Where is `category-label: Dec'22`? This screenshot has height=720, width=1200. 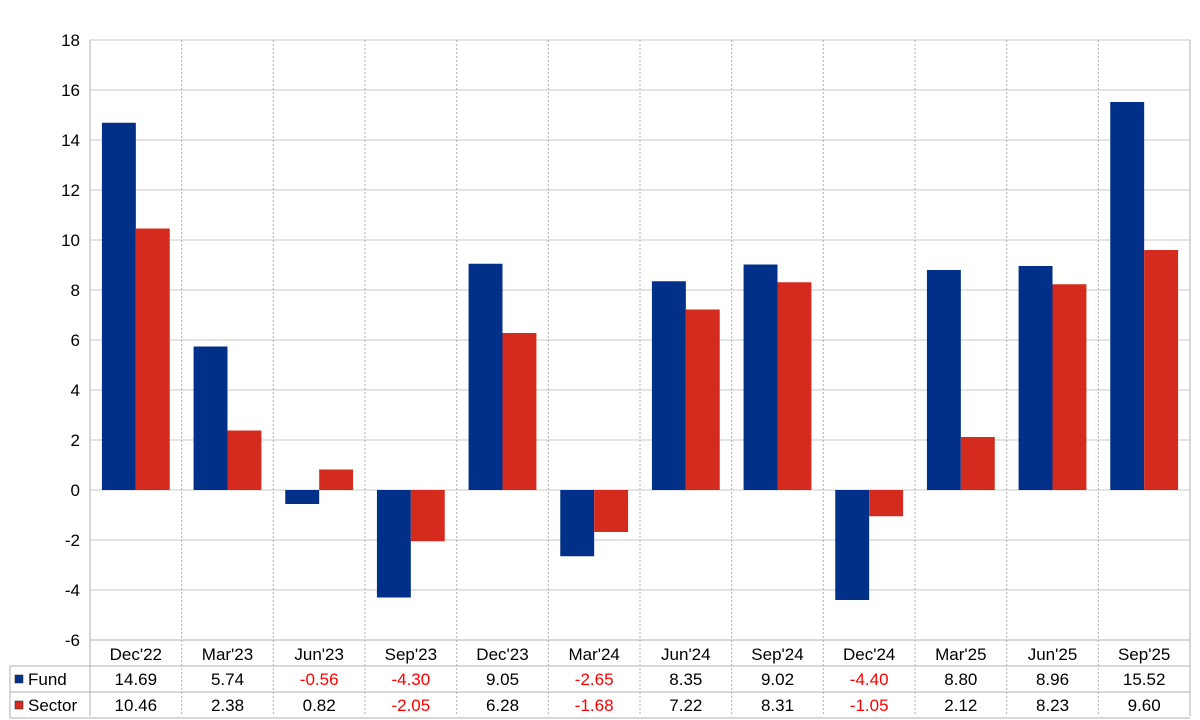 category-label: Dec'22 is located at coordinates (136, 654).